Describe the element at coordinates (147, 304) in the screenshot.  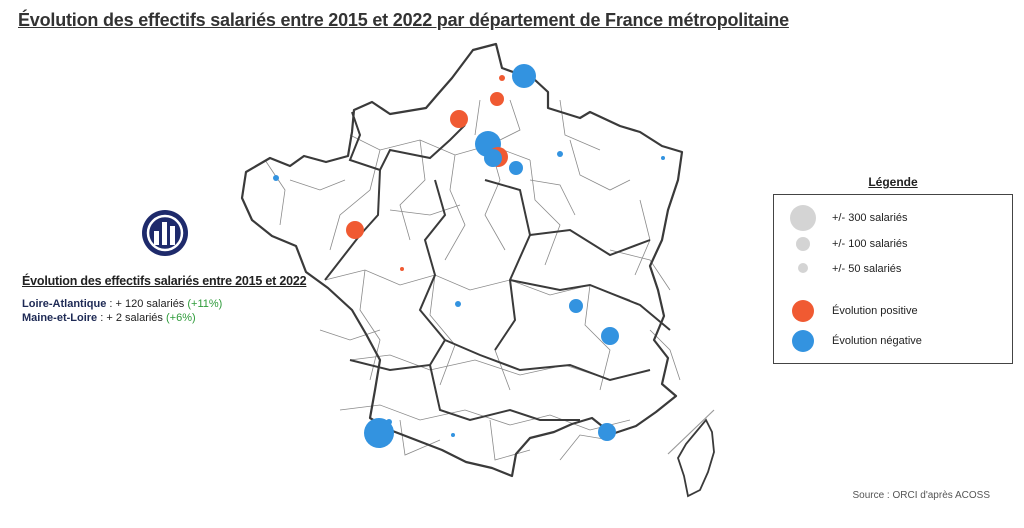
I see `info-row-text: : + 120 salariés` at that location.